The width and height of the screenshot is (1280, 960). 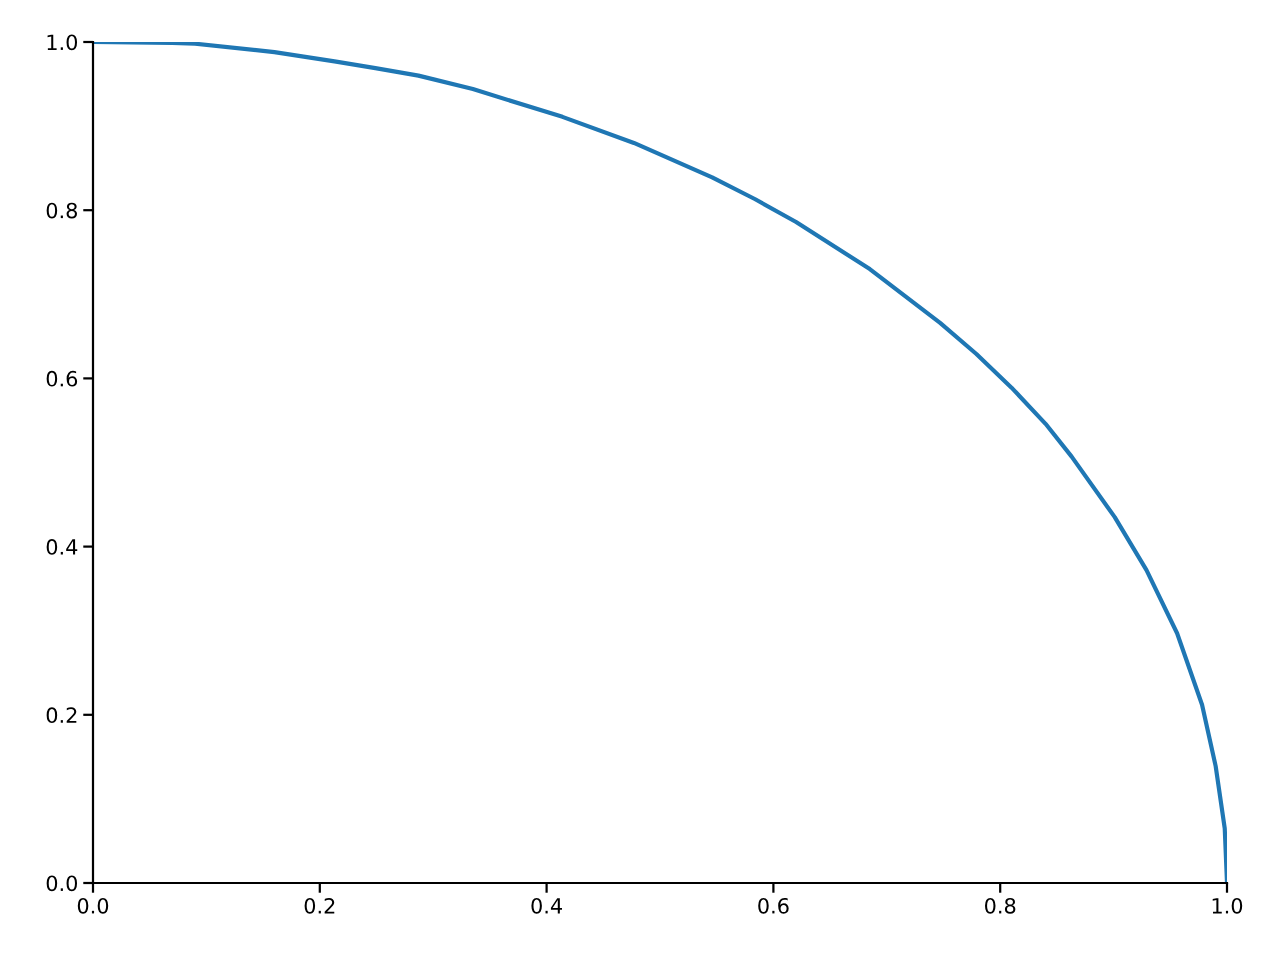 What do you see at coordinates (1227, 905) in the screenshot?
I see `x-tick-label: 1.0` at bounding box center [1227, 905].